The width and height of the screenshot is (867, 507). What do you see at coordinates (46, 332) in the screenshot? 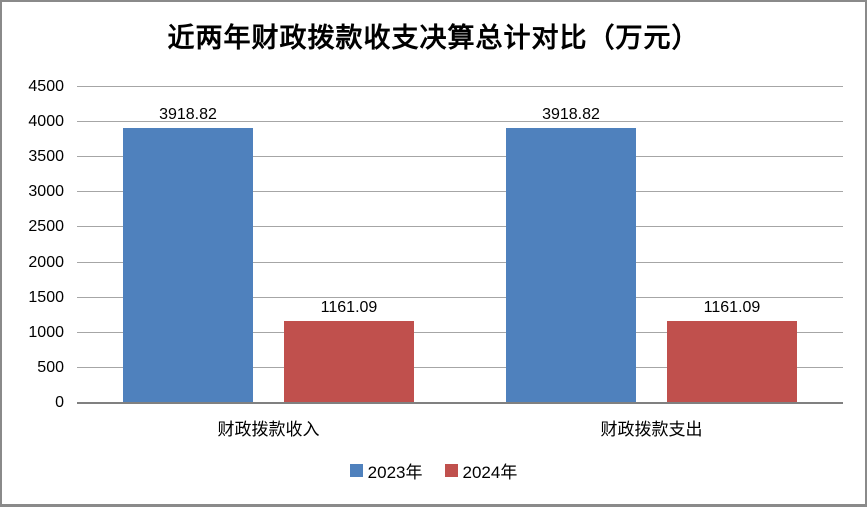
I see `y-tick-label: 1000` at bounding box center [46, 332].